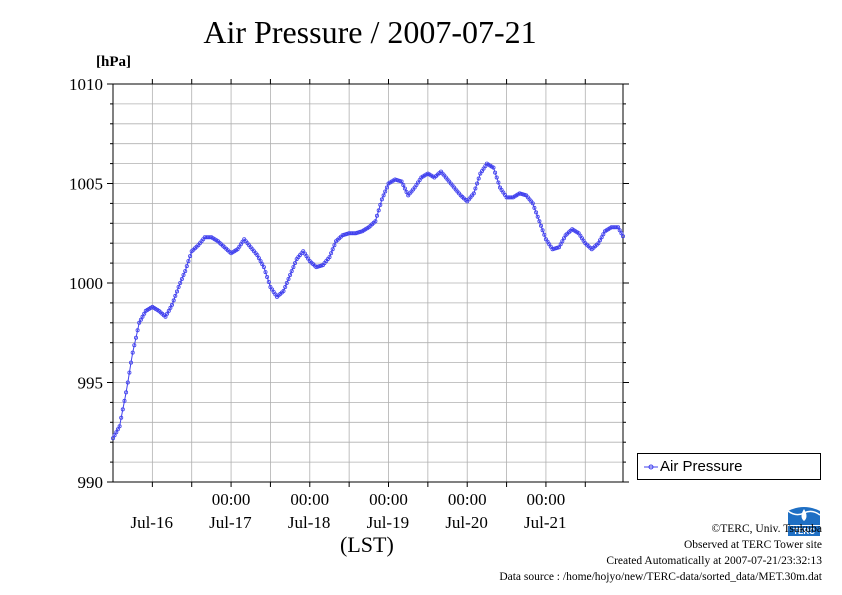 Image resolution: width=842 pixels, height=595 pixels. Describe the element at coordinates (230, 522) in the screenshot. I see `x-day-label: Jul-17` at that location.